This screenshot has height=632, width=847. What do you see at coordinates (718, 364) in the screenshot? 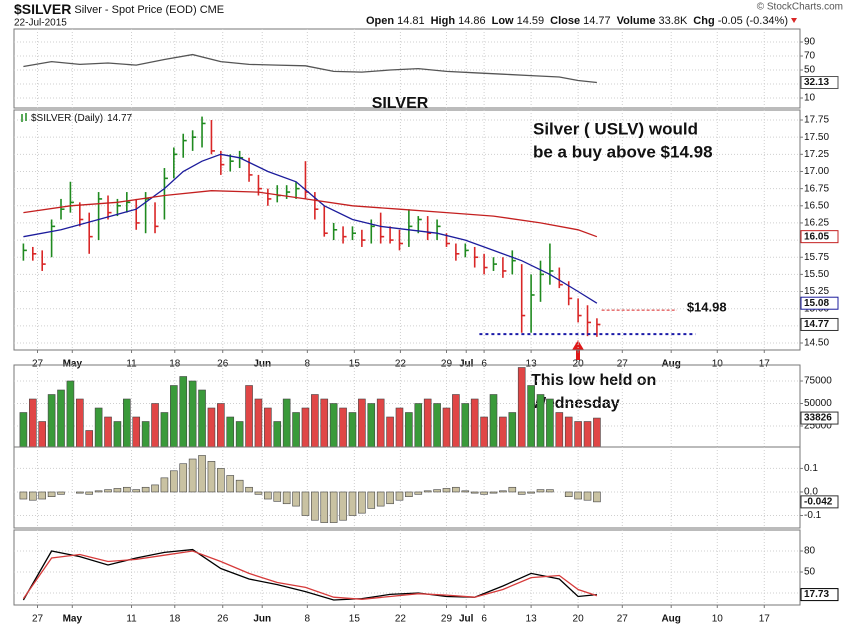
I see `x-tick-label: 10` at bounding box center [718, 364].